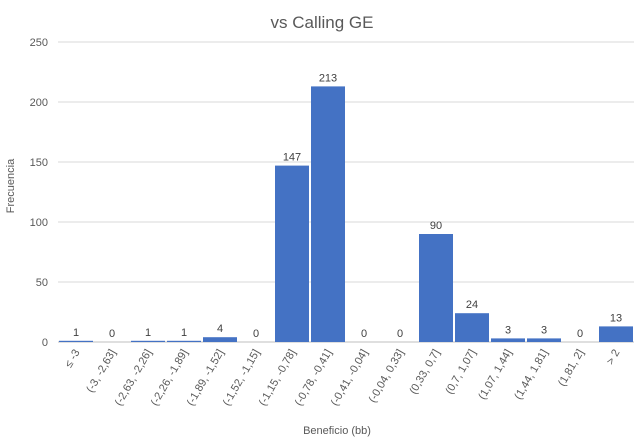 The image size is (644, 444). I want to click on y-axis-ticks: 0 50 100 150 200 250, so click(39, 193).